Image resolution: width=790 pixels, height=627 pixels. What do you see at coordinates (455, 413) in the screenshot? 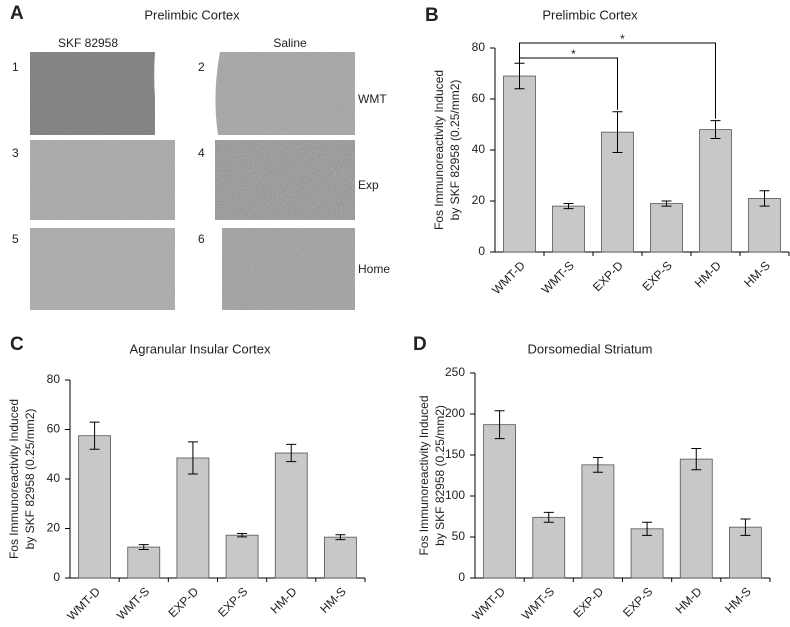
I see `y-tick-label: 200` at bounding box center [455, 413].